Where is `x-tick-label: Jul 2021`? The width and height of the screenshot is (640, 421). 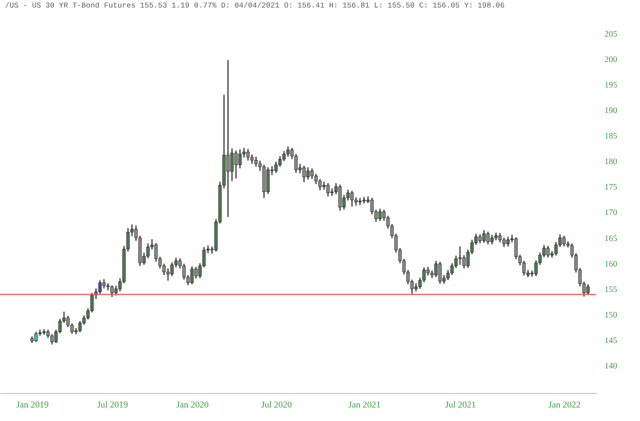 x-tick-label: Jul 2021 is located at coordinates (460, 405).